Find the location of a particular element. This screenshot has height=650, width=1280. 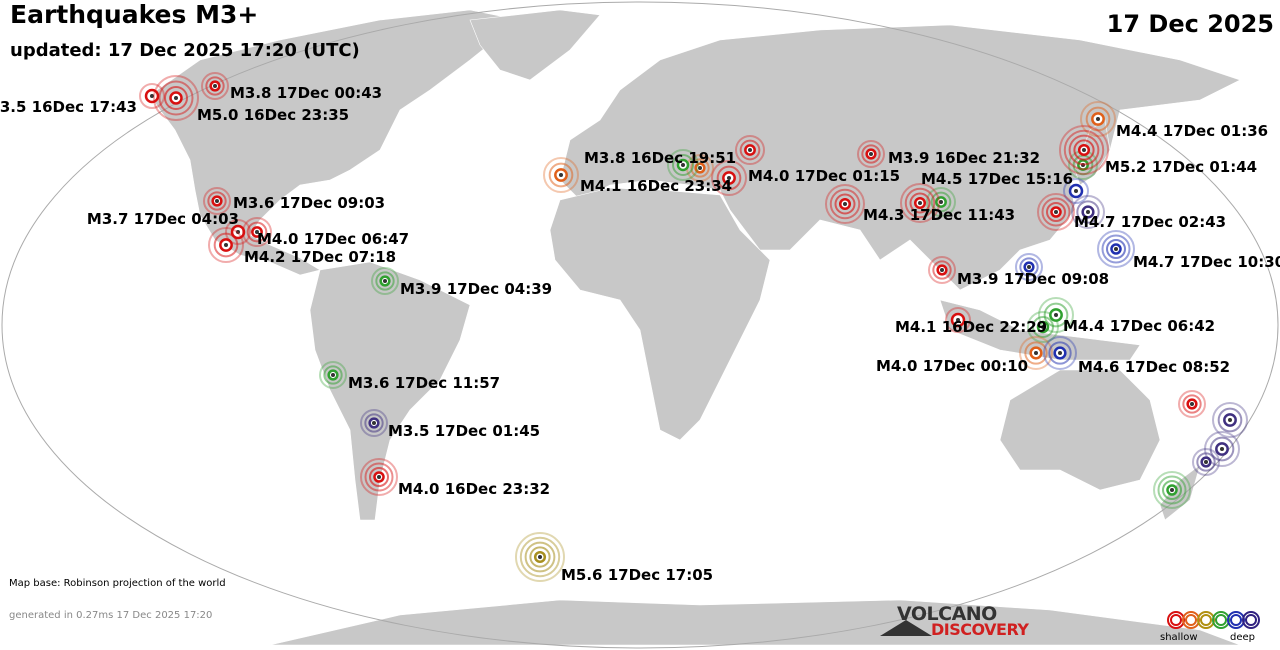

indonesia is located at coordinates (1040, 330).